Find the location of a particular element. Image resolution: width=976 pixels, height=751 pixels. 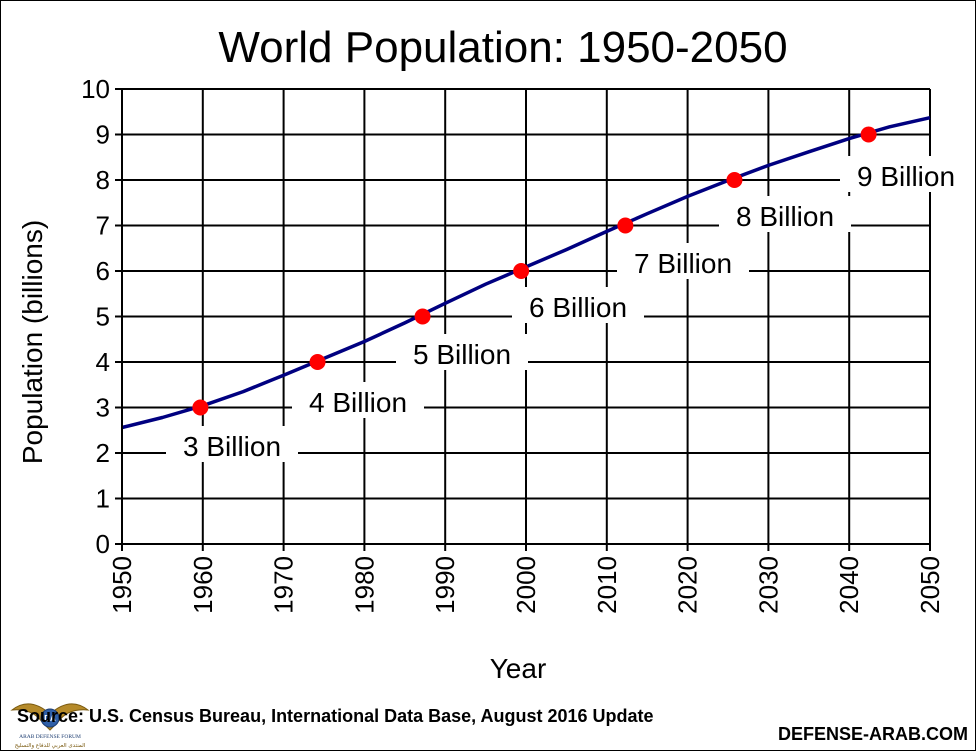

x-tick-label: 1960 is located at coordinates (203, 585).